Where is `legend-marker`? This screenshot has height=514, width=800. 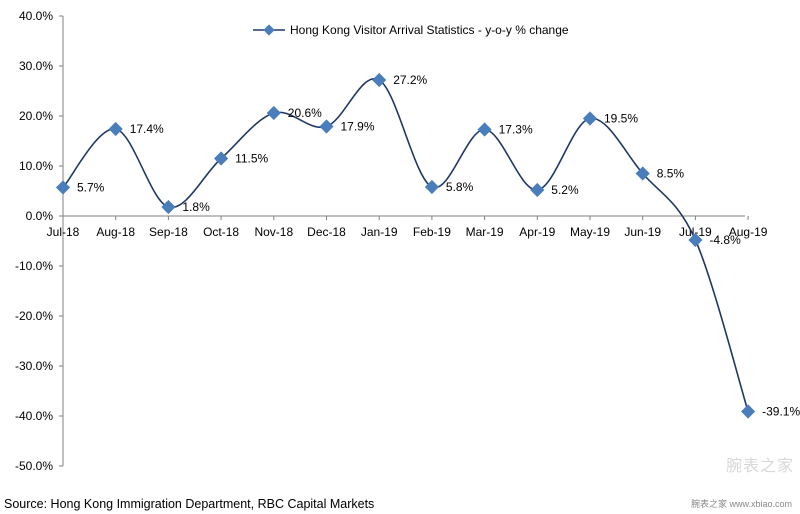 legend-marker is located at coordinates (269, 30).